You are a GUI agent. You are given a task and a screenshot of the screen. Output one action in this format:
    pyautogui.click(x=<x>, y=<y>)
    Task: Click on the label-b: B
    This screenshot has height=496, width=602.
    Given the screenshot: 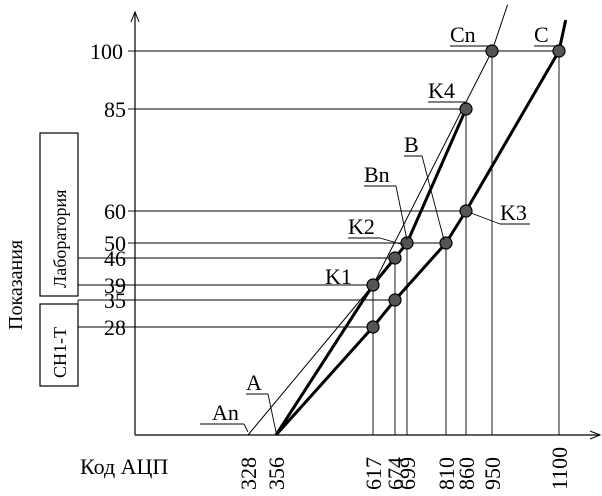 What is the action you would take?
    pyautogui.click(x=411, y=144)
    